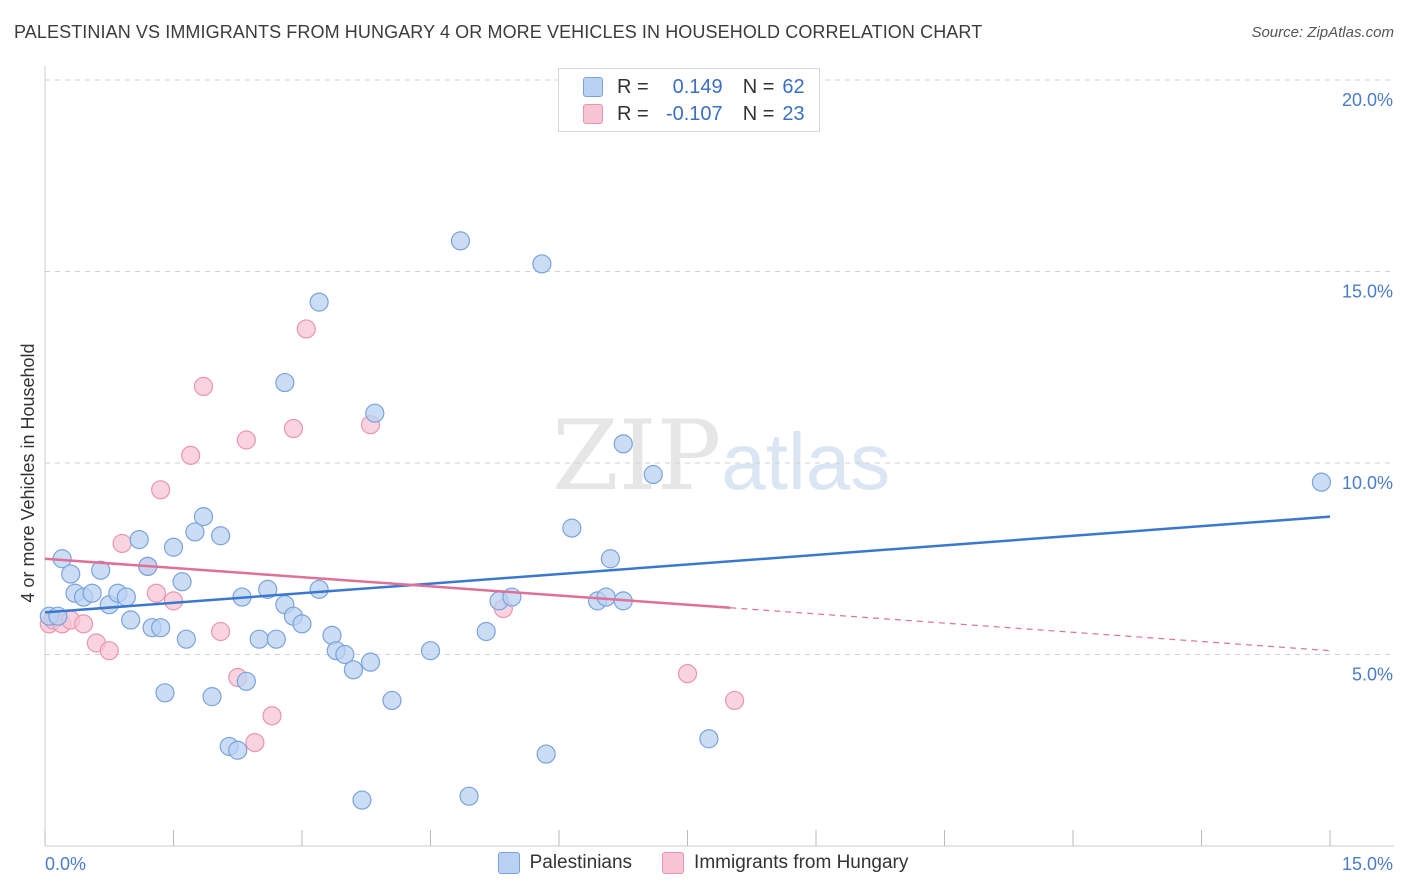  Describe the element at coordinates (1367, 864) in the screenshot. I see `x-tick-label: 15.0%` at that location.